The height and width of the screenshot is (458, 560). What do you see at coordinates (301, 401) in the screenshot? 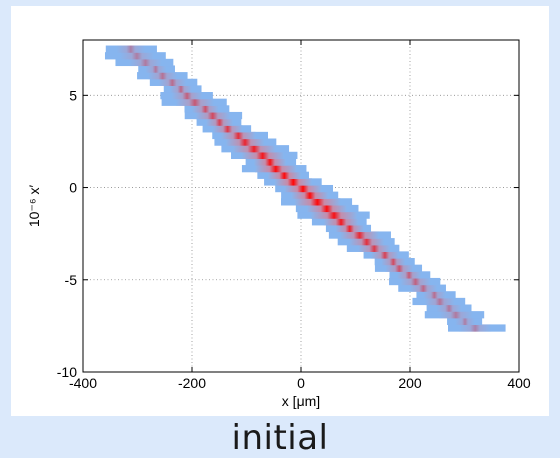
I see `x-axis-label: x [μm]` at bounding box center [301, 401].